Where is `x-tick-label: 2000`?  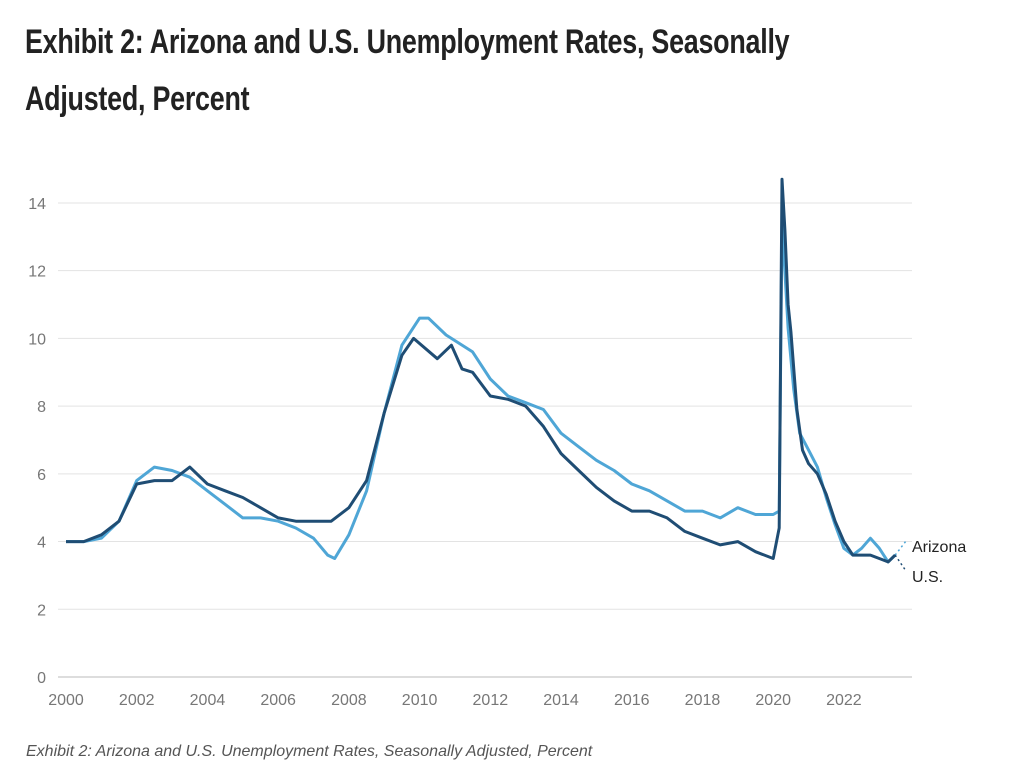 x-tick-label: 2000 is located at coordinates (66, 700).